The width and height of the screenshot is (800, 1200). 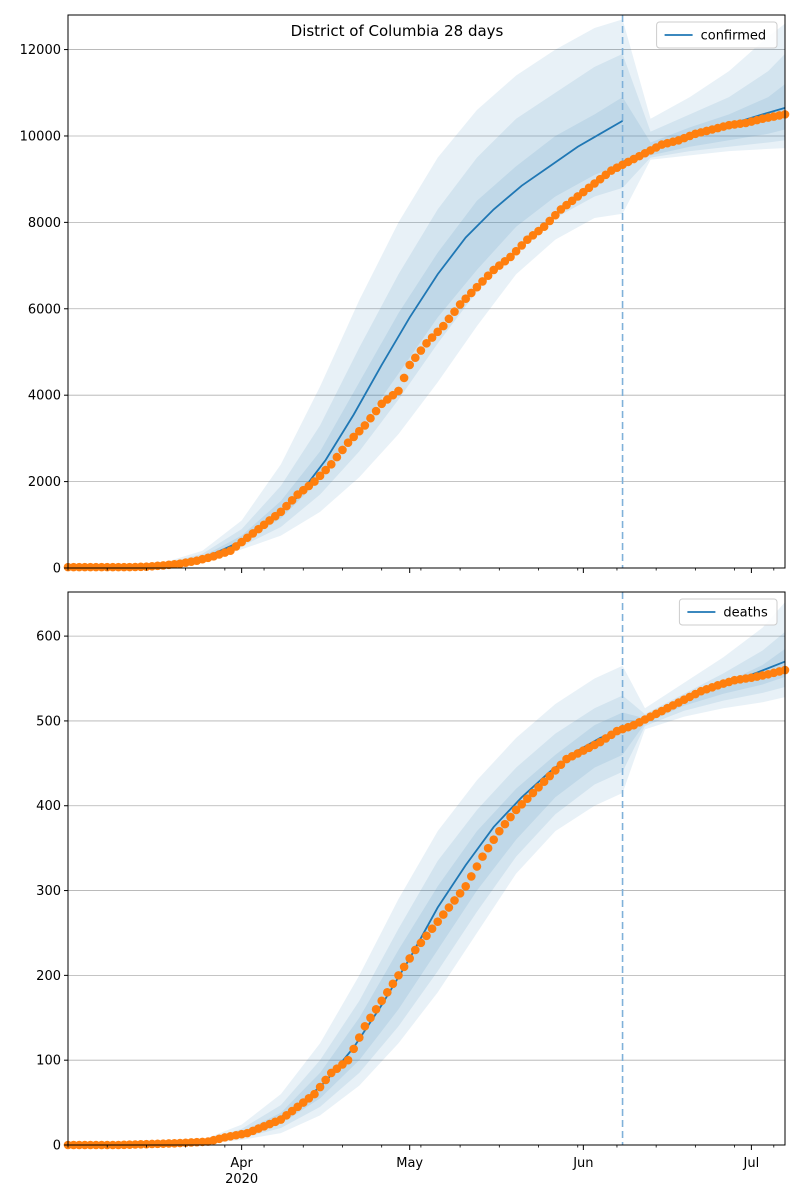 I want to click on chart-title: District of Columbia 28 days, so click(x=397, y=31).